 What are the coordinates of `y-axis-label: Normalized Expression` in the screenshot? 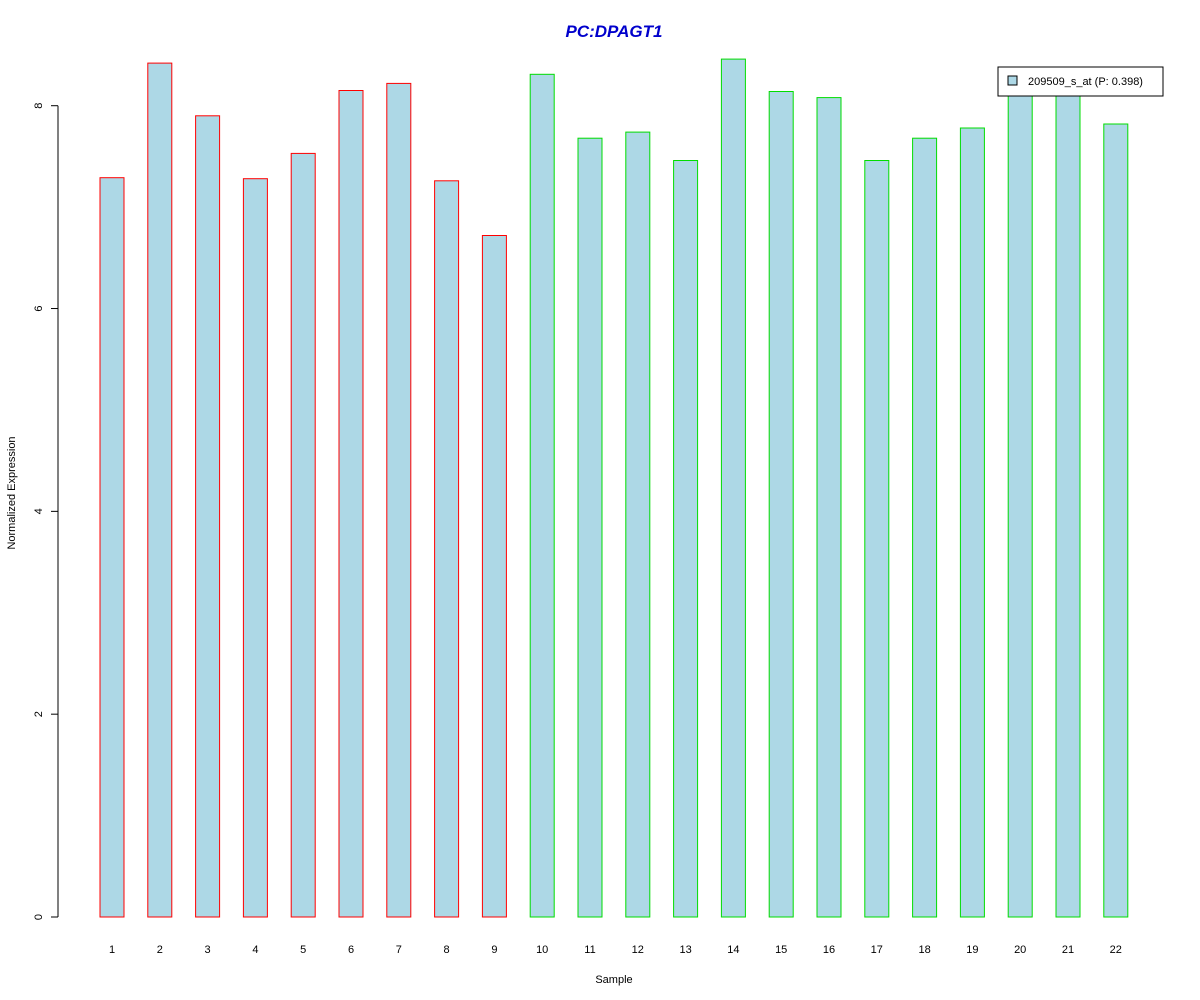 It's located at (12, 492).